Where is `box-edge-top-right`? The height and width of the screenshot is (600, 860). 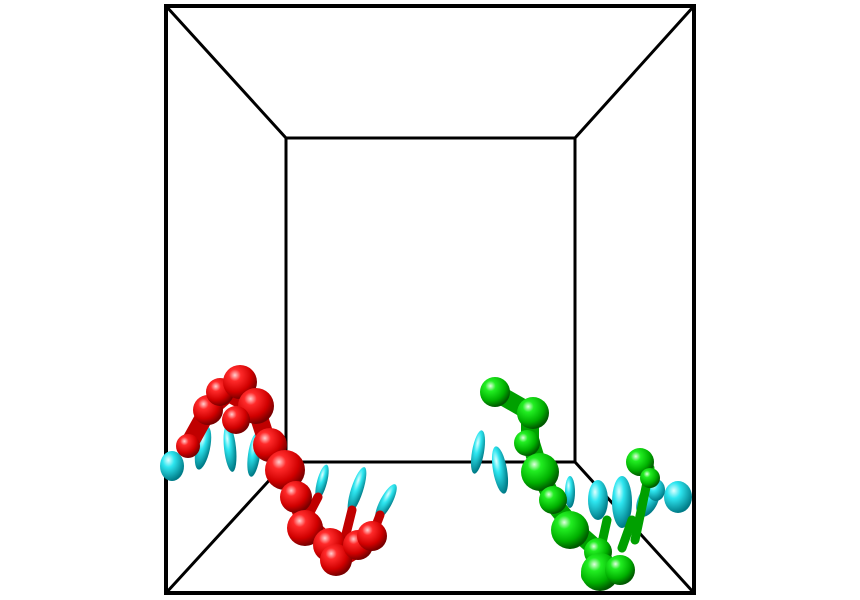 box-edge-top-right is located at coordinates (634, 72).